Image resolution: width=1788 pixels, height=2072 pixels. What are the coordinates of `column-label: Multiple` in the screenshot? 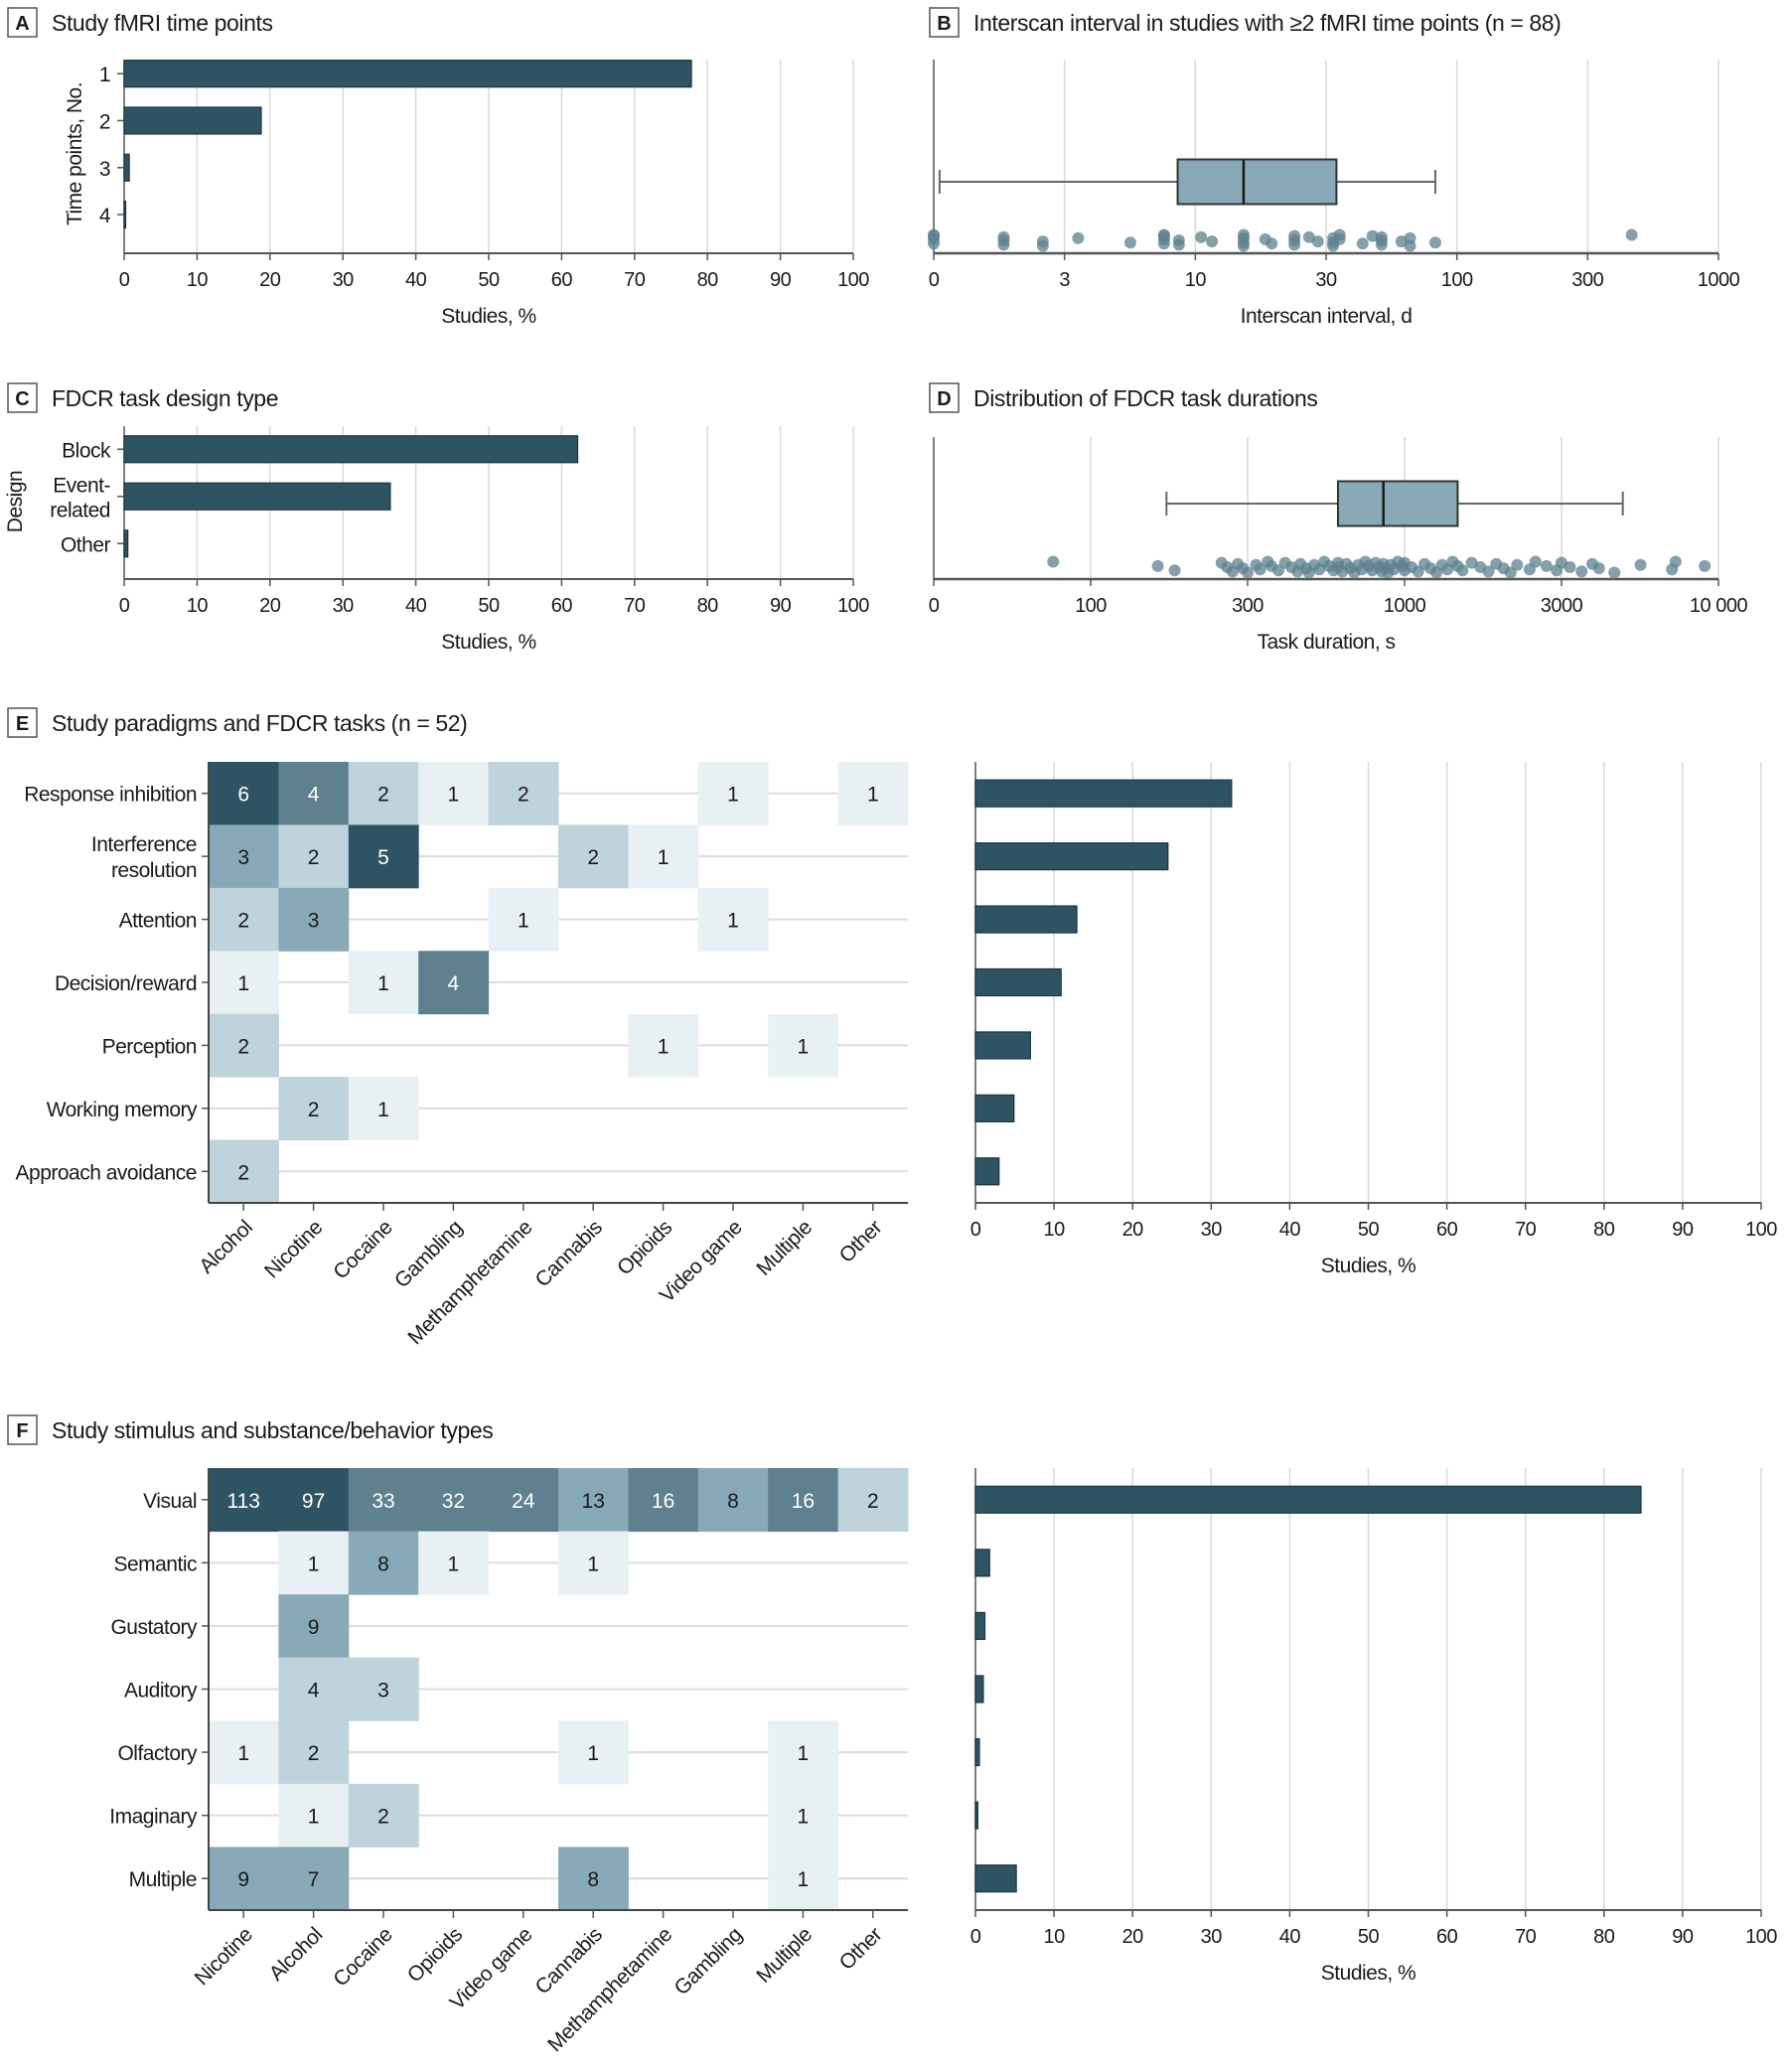 It's located at (784, 1248).